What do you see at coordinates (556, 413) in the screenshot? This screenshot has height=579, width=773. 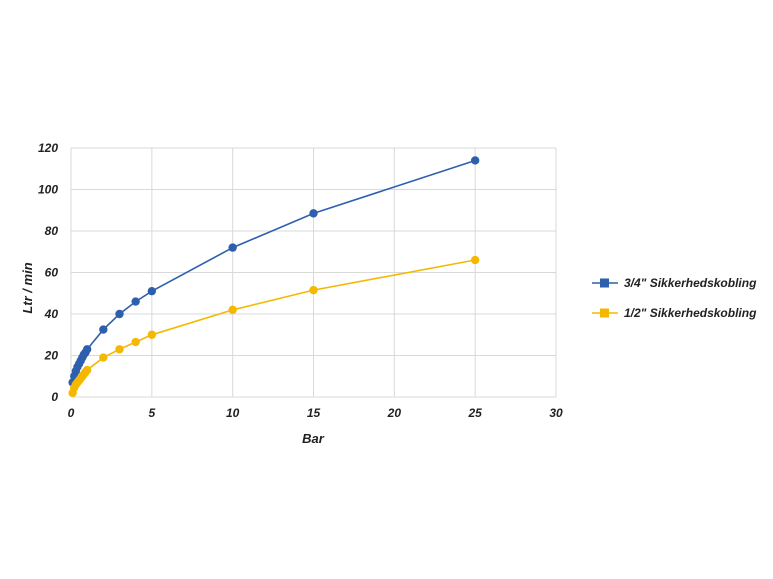 I see `x-tick-label: 30` at bounding box center [556, 413].